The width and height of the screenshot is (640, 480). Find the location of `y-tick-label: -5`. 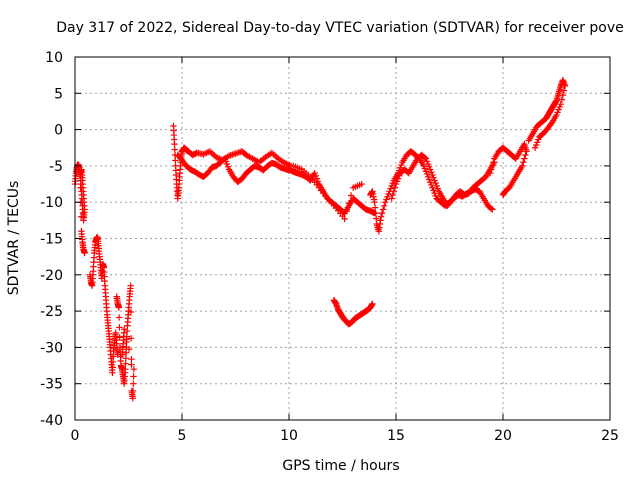

y-tick-label: -5 is located at coordinates (56, 167).